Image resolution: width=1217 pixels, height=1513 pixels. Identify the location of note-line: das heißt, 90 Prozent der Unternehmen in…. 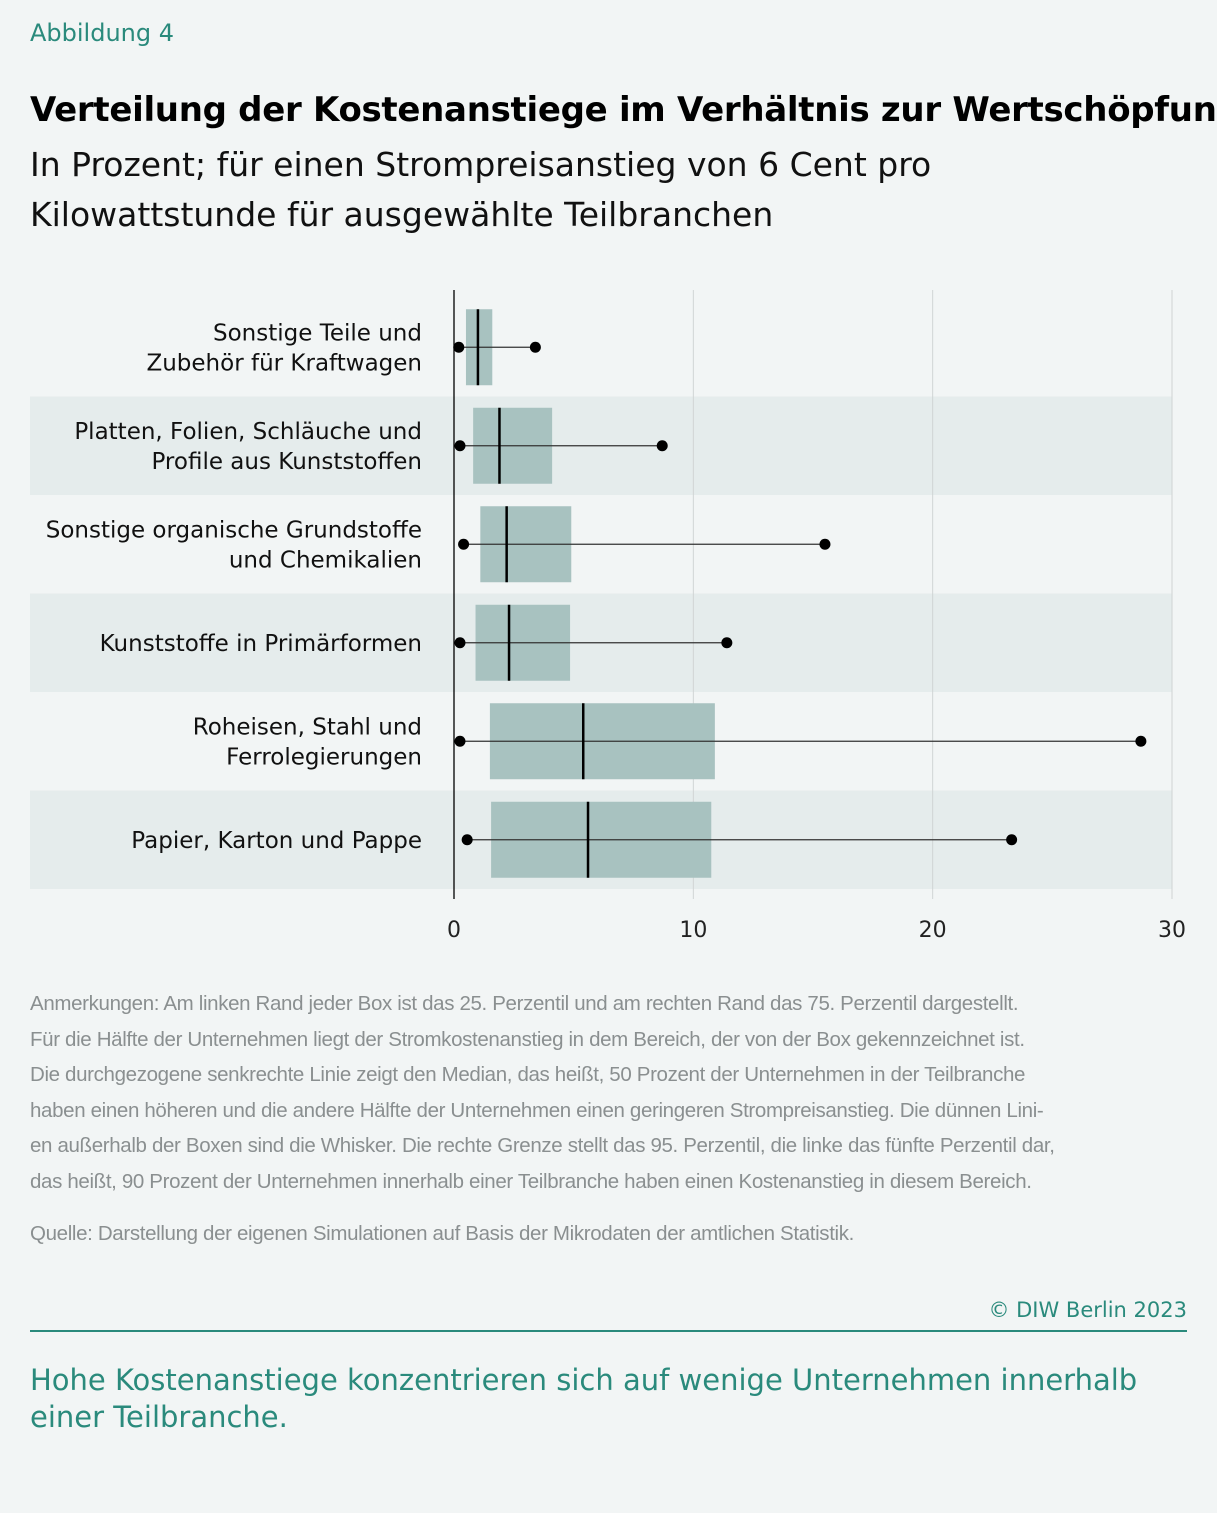
(531, 1181).